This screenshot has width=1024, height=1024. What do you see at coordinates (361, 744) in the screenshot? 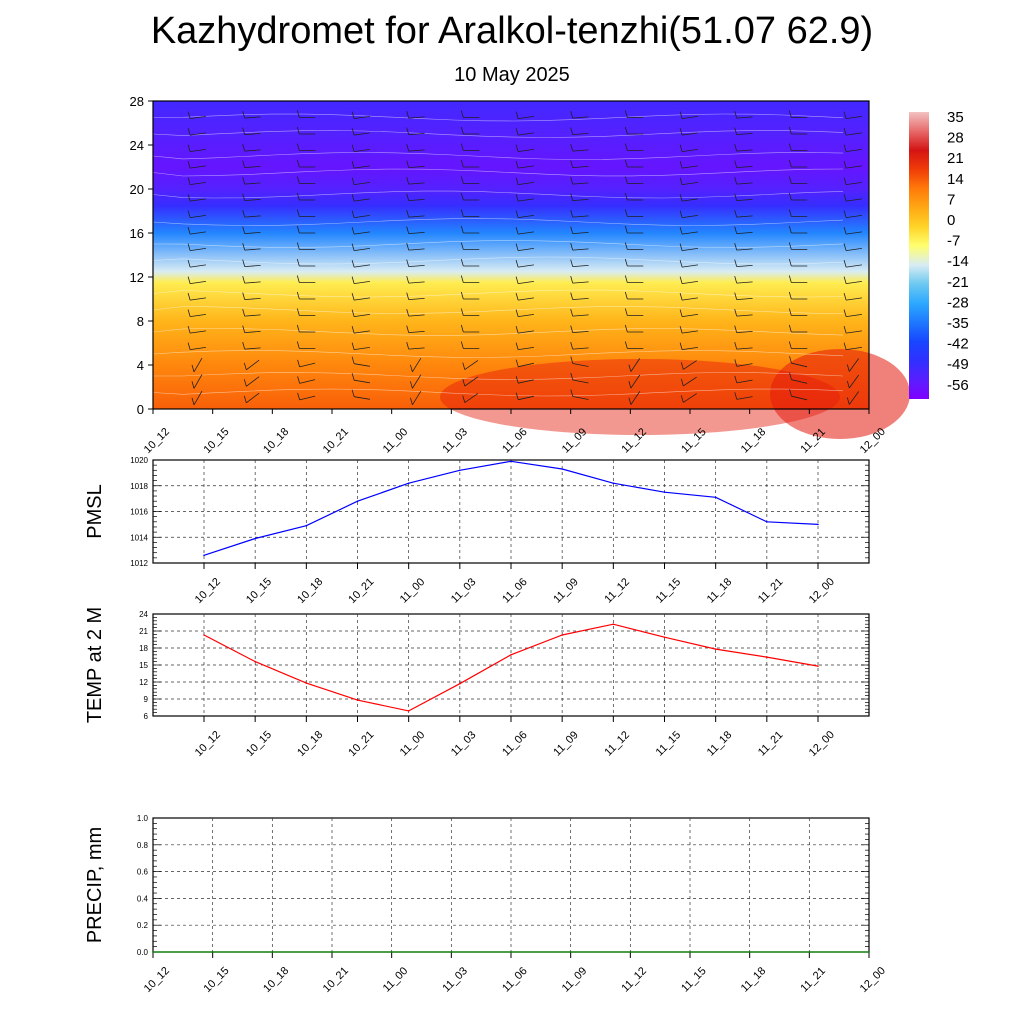
I see `x-tick-label: 10_21` at bounding box center [361, 744].